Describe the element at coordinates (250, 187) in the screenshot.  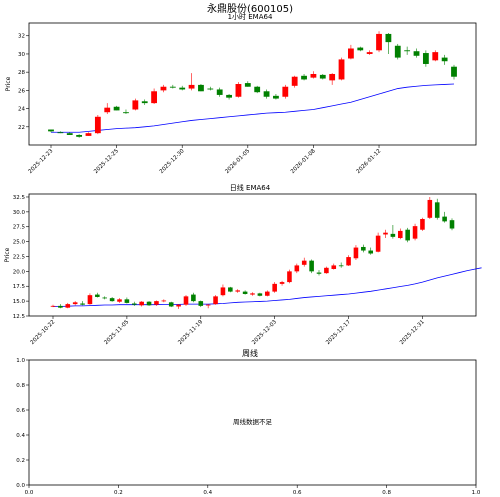
I see `daily-title: 日线 EMA64` at that location.